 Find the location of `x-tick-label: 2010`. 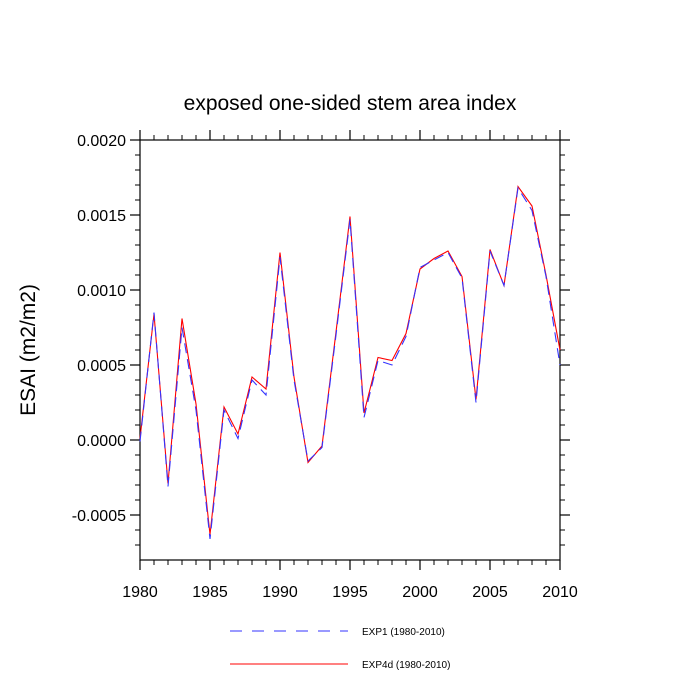

x-tick-label: 2010 is located at coordinates (560, 592).